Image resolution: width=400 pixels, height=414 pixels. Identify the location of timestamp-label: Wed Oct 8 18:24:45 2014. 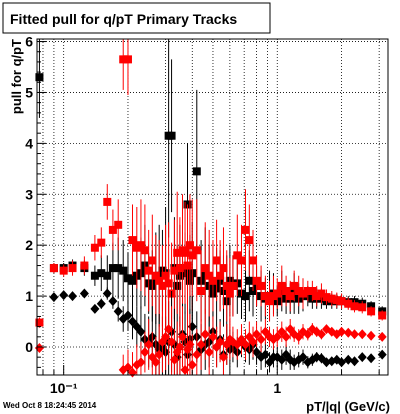
(50, 405).